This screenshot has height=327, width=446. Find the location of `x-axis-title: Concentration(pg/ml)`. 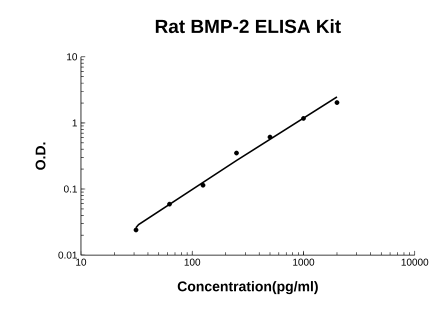

x-axis-title: Concentration(pg/ml) is located at coordinates (248, 287).